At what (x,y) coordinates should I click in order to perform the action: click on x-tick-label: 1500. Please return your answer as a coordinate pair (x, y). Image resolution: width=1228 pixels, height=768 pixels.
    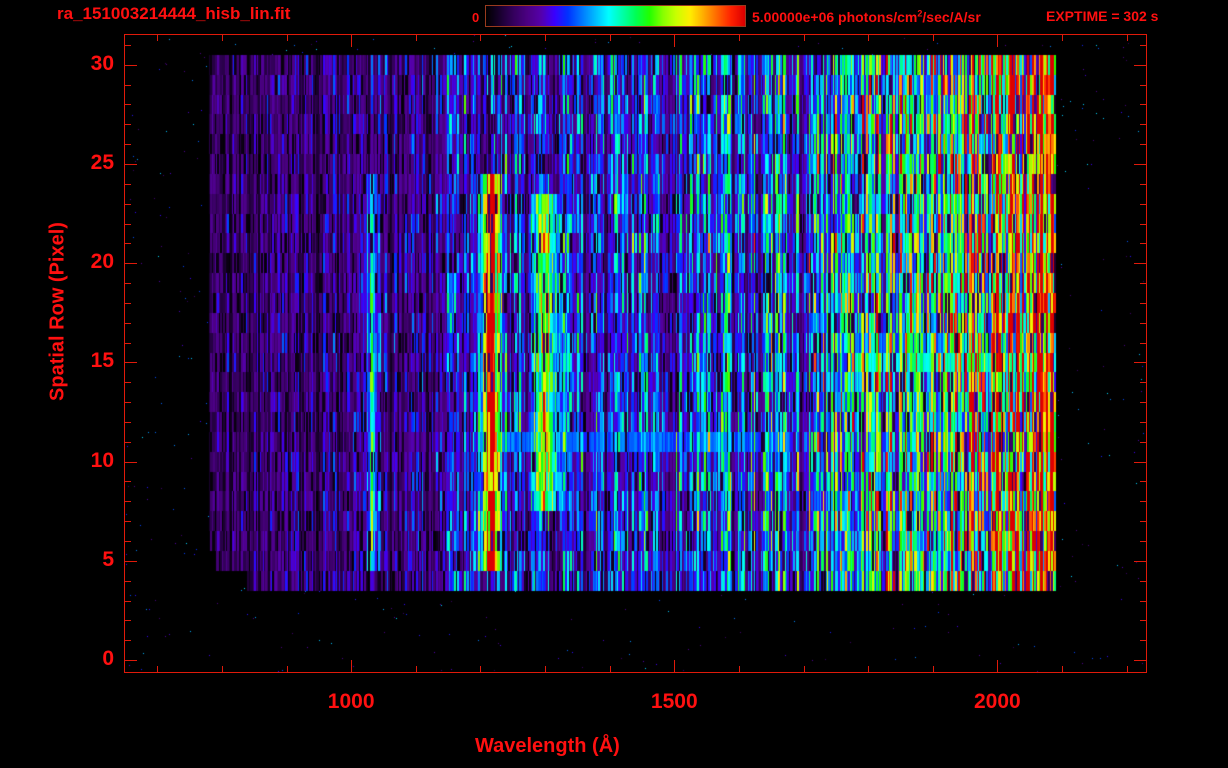
    Looking at the image, I should click on (674, 701).